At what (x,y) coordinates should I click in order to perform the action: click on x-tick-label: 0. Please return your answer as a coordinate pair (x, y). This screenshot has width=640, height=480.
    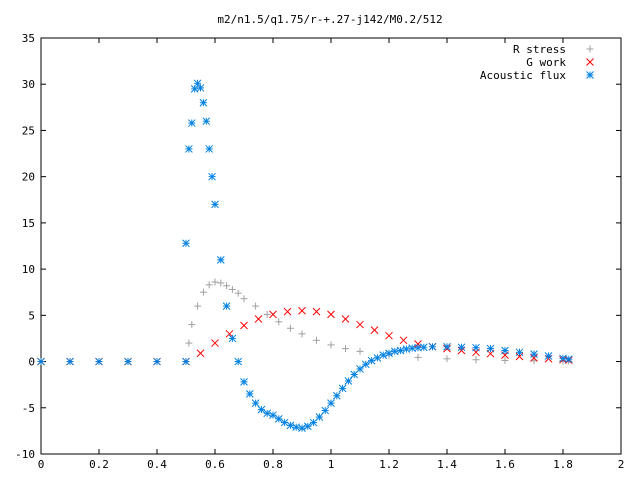
    Looking at the image, I should click on (41, 464).